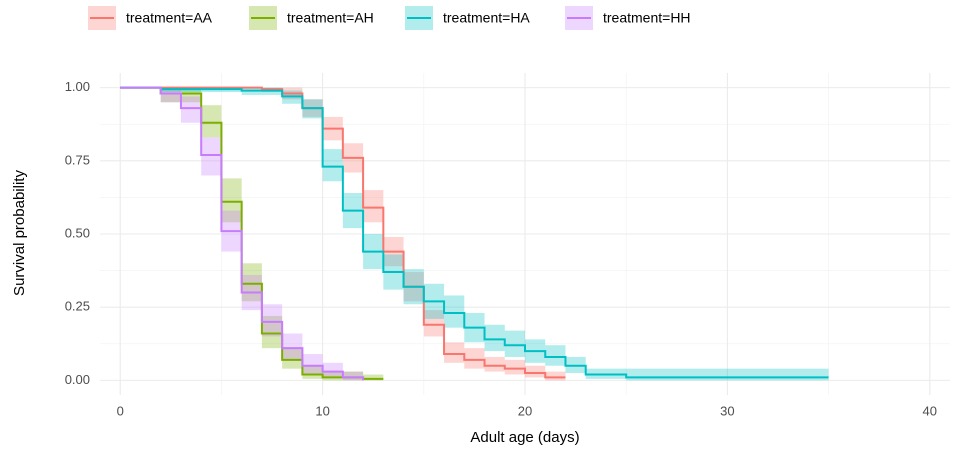 The image size is (961, 449). Describe the element at coordinates (727, 410) in the screenshot. I see `x-tick-label: 30` at that location.